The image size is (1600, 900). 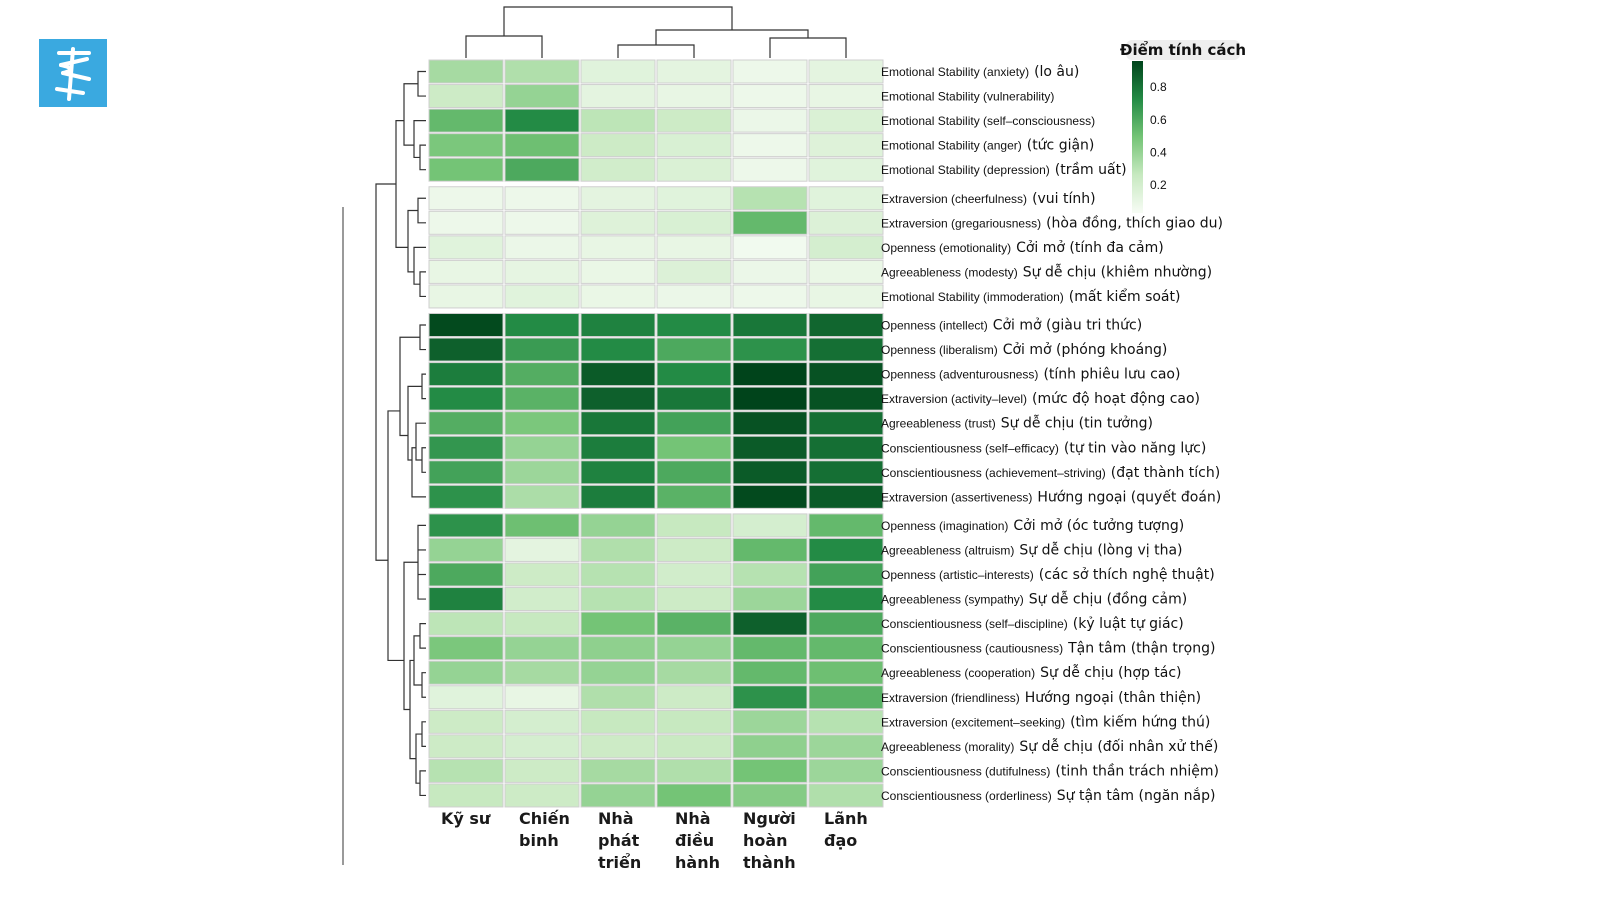 I want to click on column-label: Nhà phát triển, so click(x=619, y=840).